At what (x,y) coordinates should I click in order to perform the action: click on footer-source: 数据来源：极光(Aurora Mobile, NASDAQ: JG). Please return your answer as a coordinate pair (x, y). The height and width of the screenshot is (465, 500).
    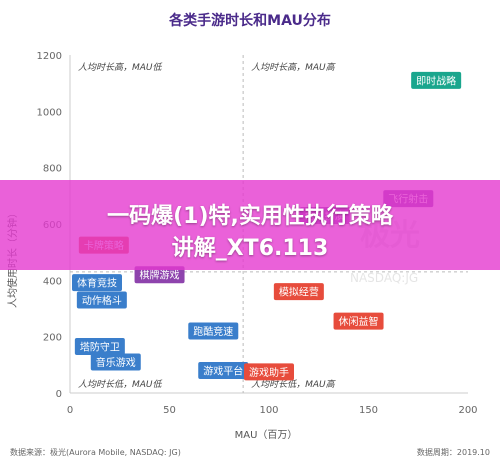
    Looking at the image, I should click on (95, 452).